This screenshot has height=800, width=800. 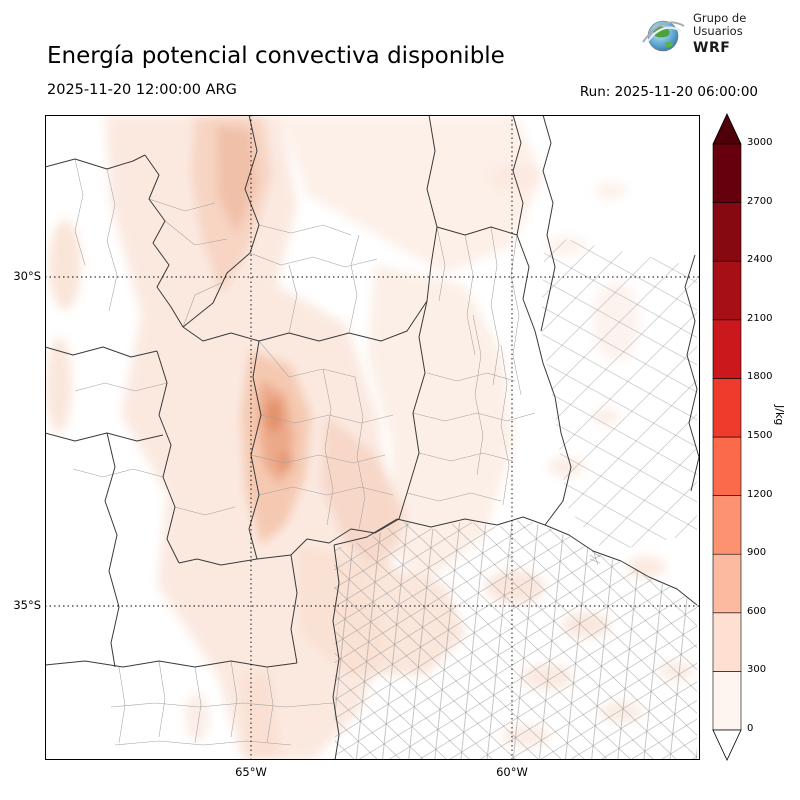 I want to click on lat-tick-35s: 35°S, so click(x=27, y=605).